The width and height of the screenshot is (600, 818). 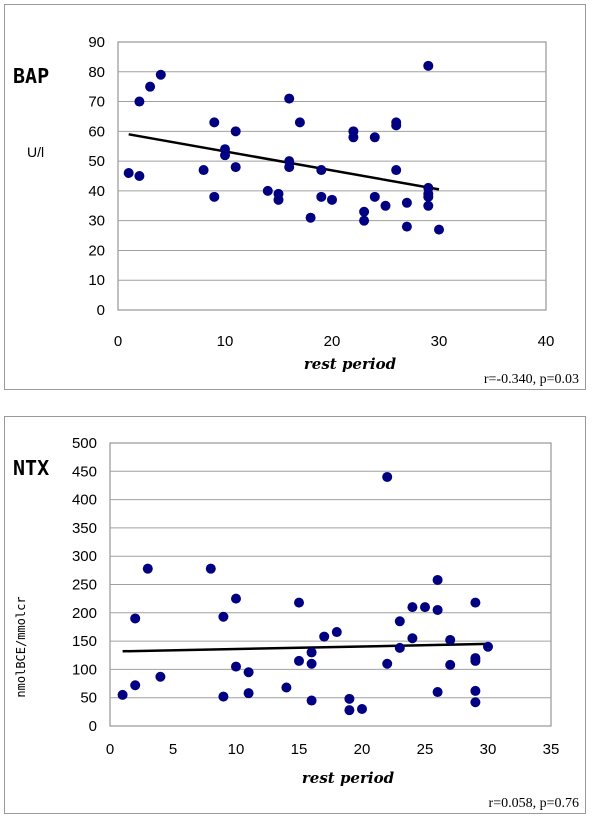 What do you see at coordinates (531, 379) in the screenshot?
I see `bap-correlation-annotation: r=-0.340, p=0.03` at bounding box center [531, 379].